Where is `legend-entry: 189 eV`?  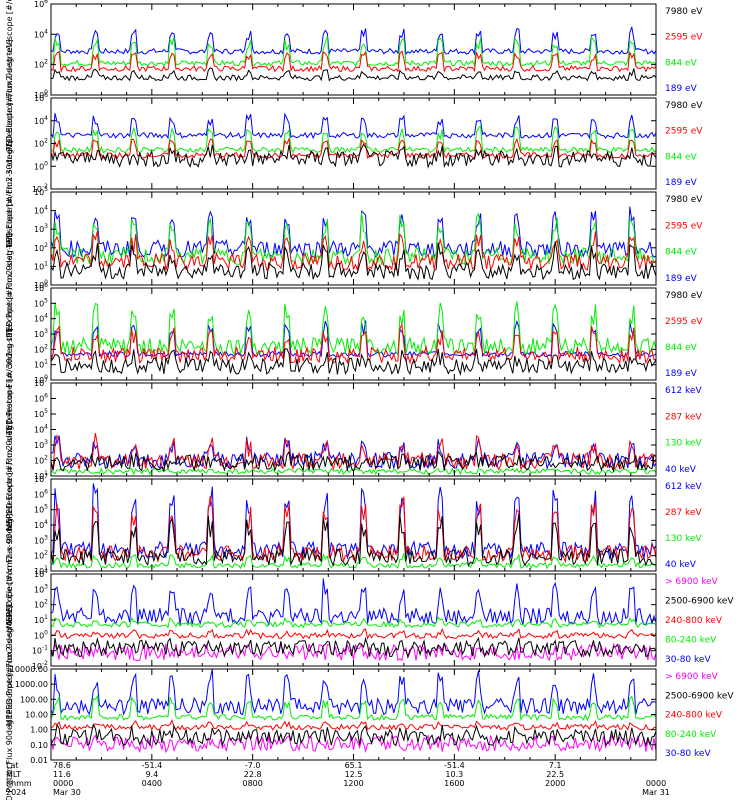
legend-entry: 189 eV is located at coordinates (681, 89).